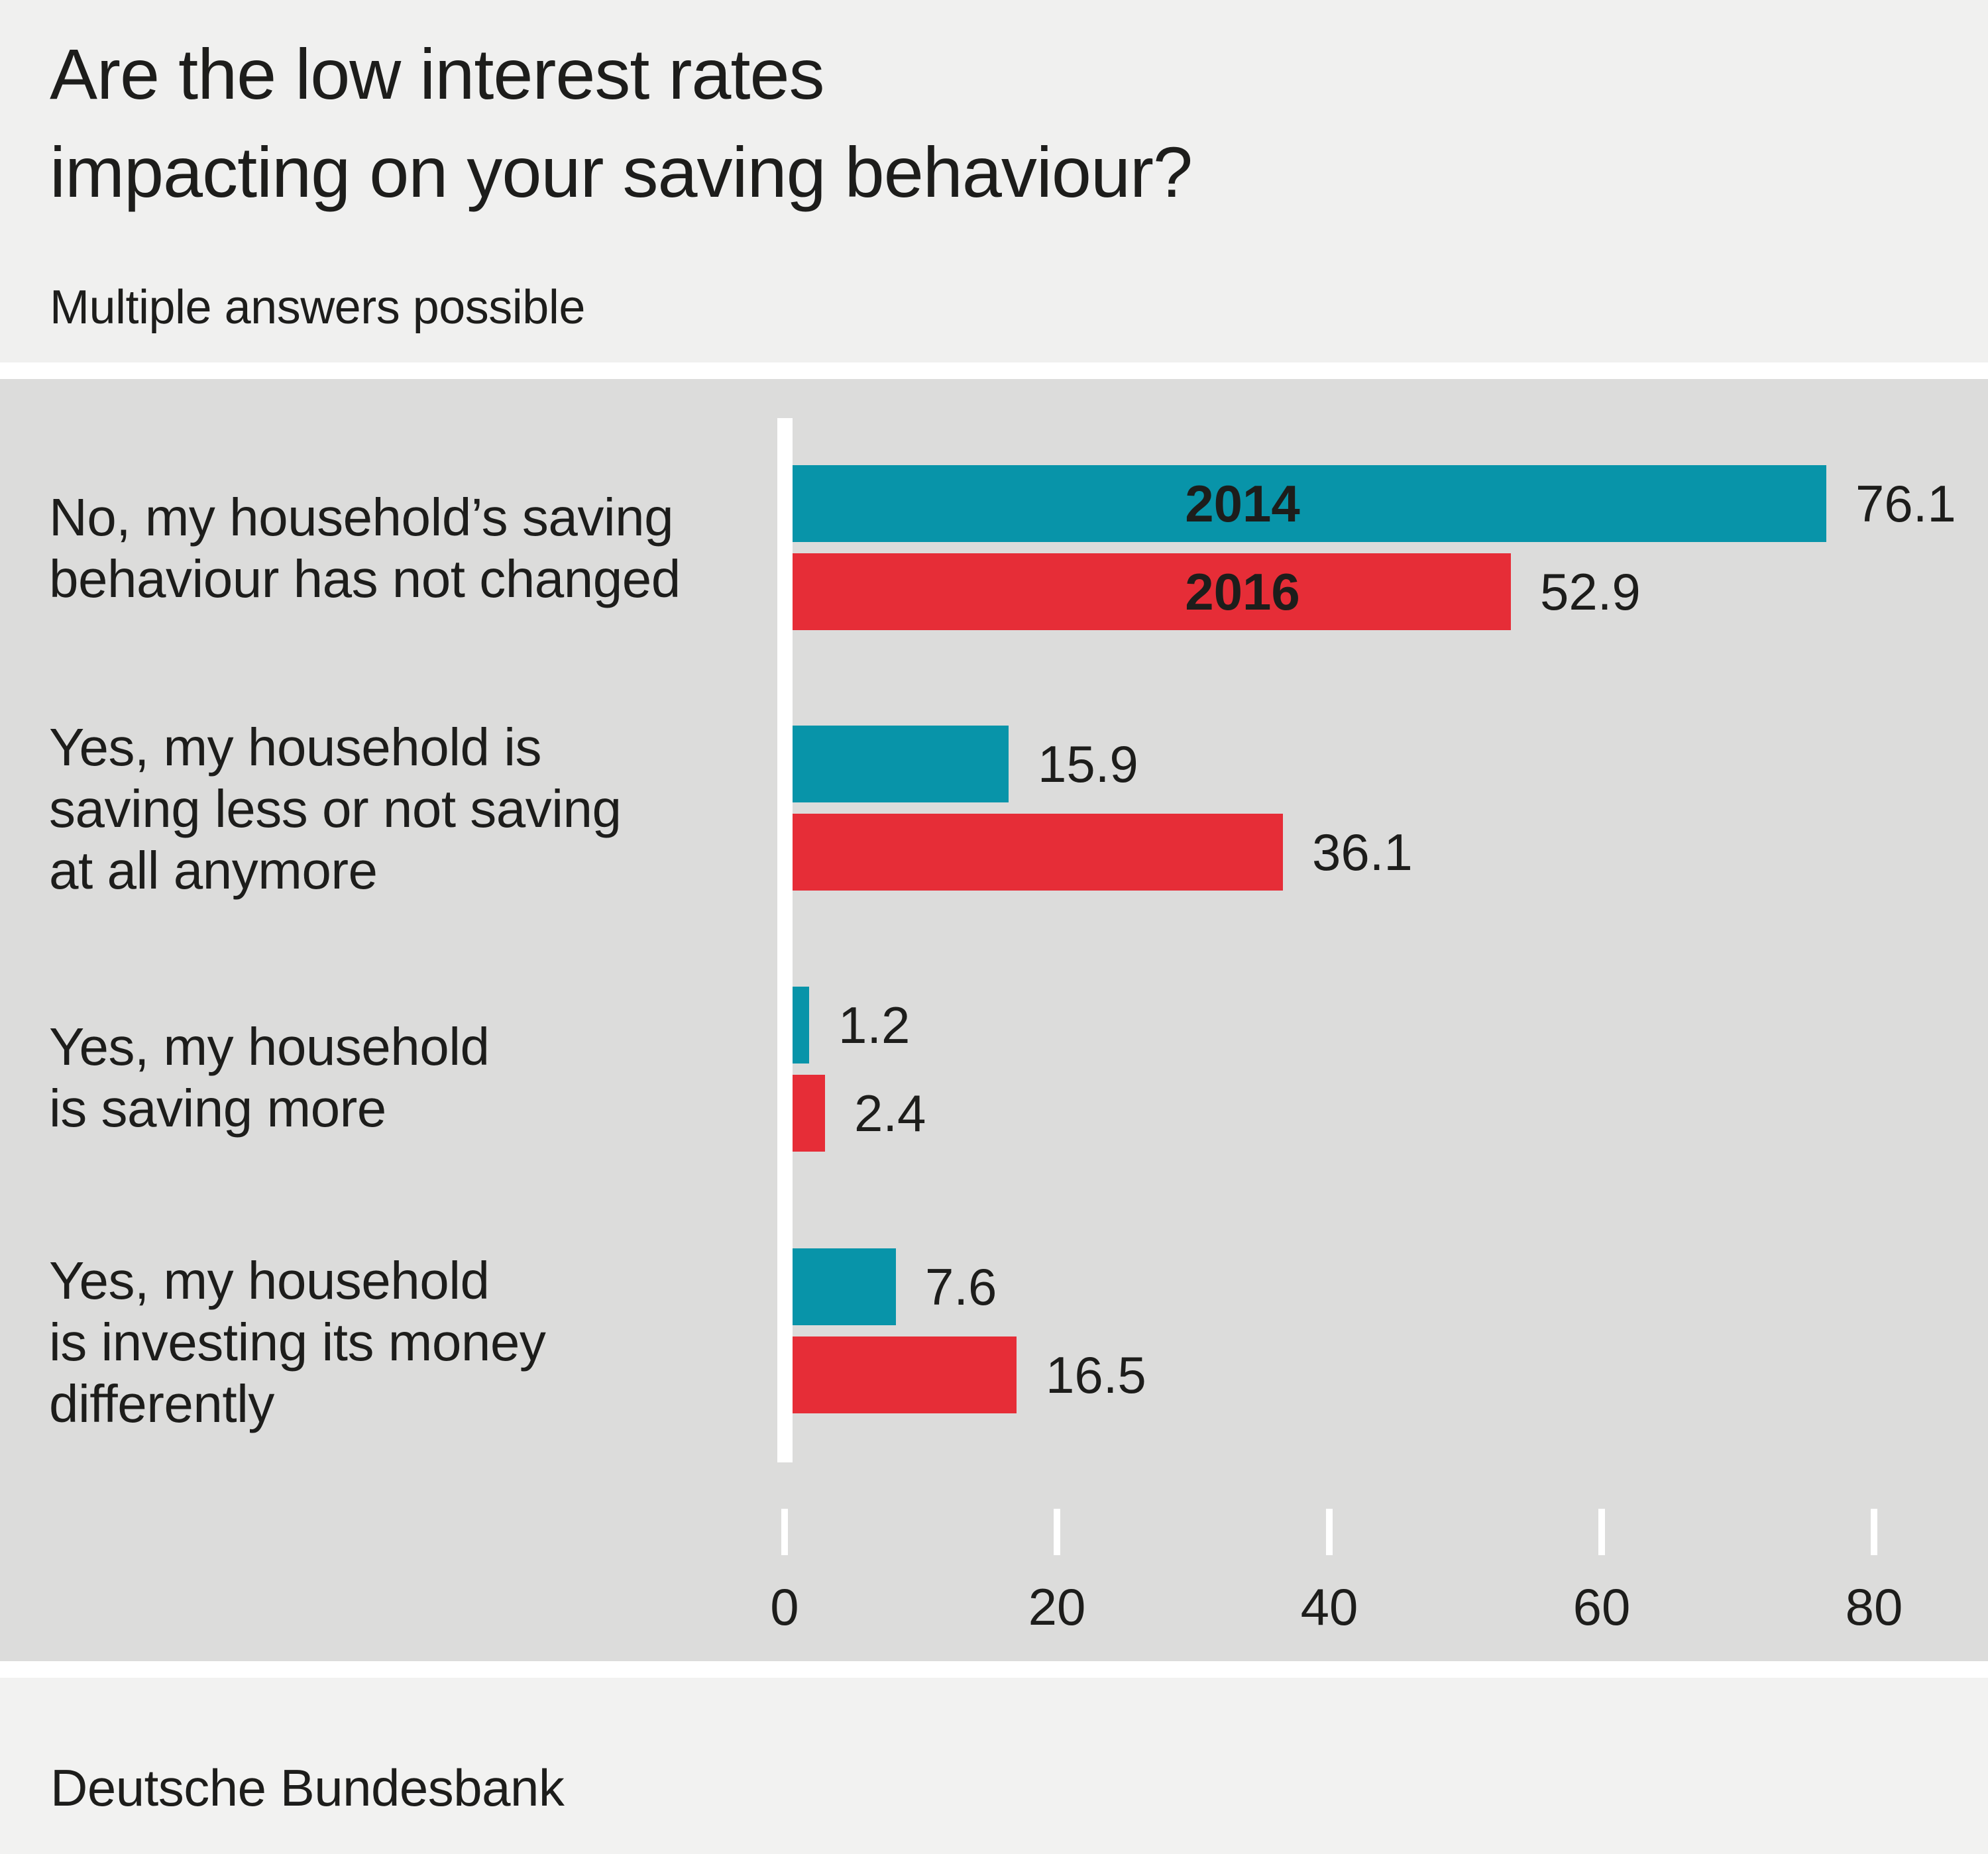 This screenshot has height=1854, width=1988. Describe the element at coordinates (621, 172) in the screenshot. I see `title-line-2: impacting on your saving behaviour?` at that location.